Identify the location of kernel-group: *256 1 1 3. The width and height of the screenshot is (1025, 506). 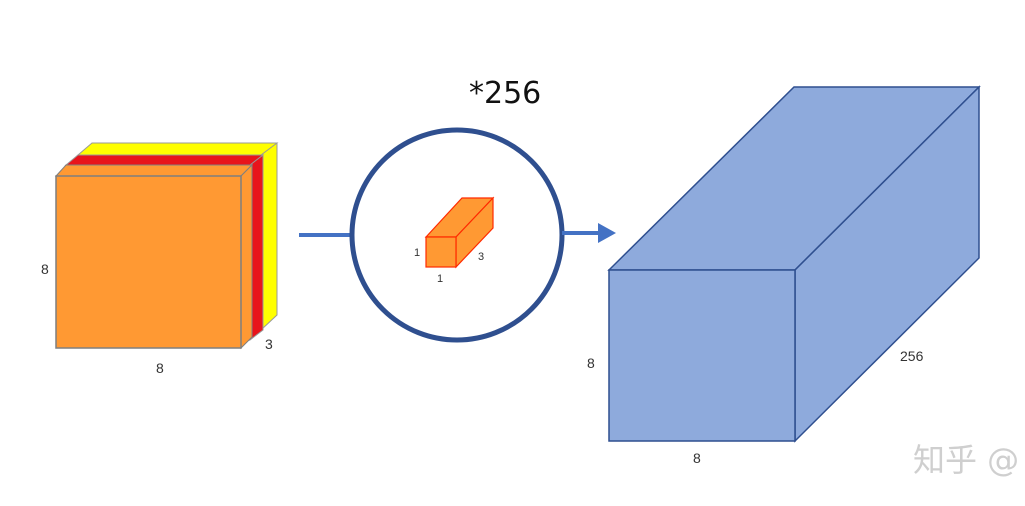
(457, 209).